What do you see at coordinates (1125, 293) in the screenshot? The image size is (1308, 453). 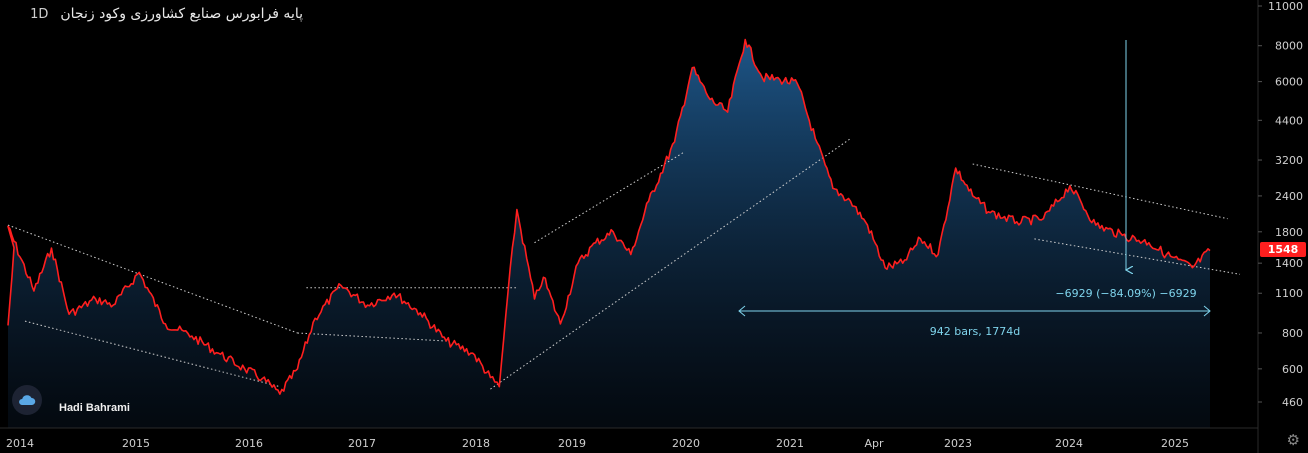 I see `measure-change-label: −6929 (−84.09%) −6929` at bounding box center [1125, 293].